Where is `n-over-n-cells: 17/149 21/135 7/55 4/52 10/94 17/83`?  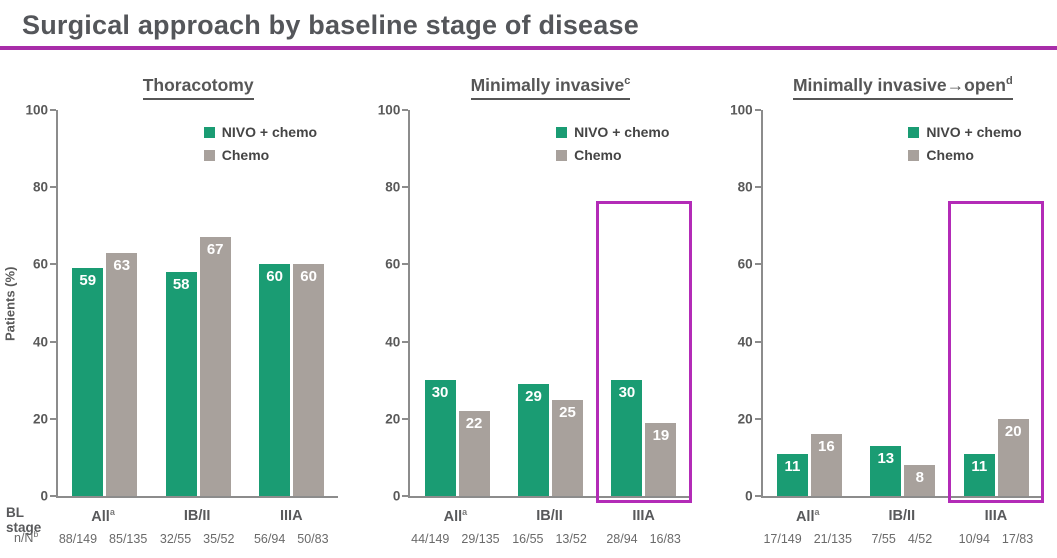
n-over-n-cells: 17/149 21/135 7/55 4/52 10/94 17/83 is located at coordinates (902, 539).